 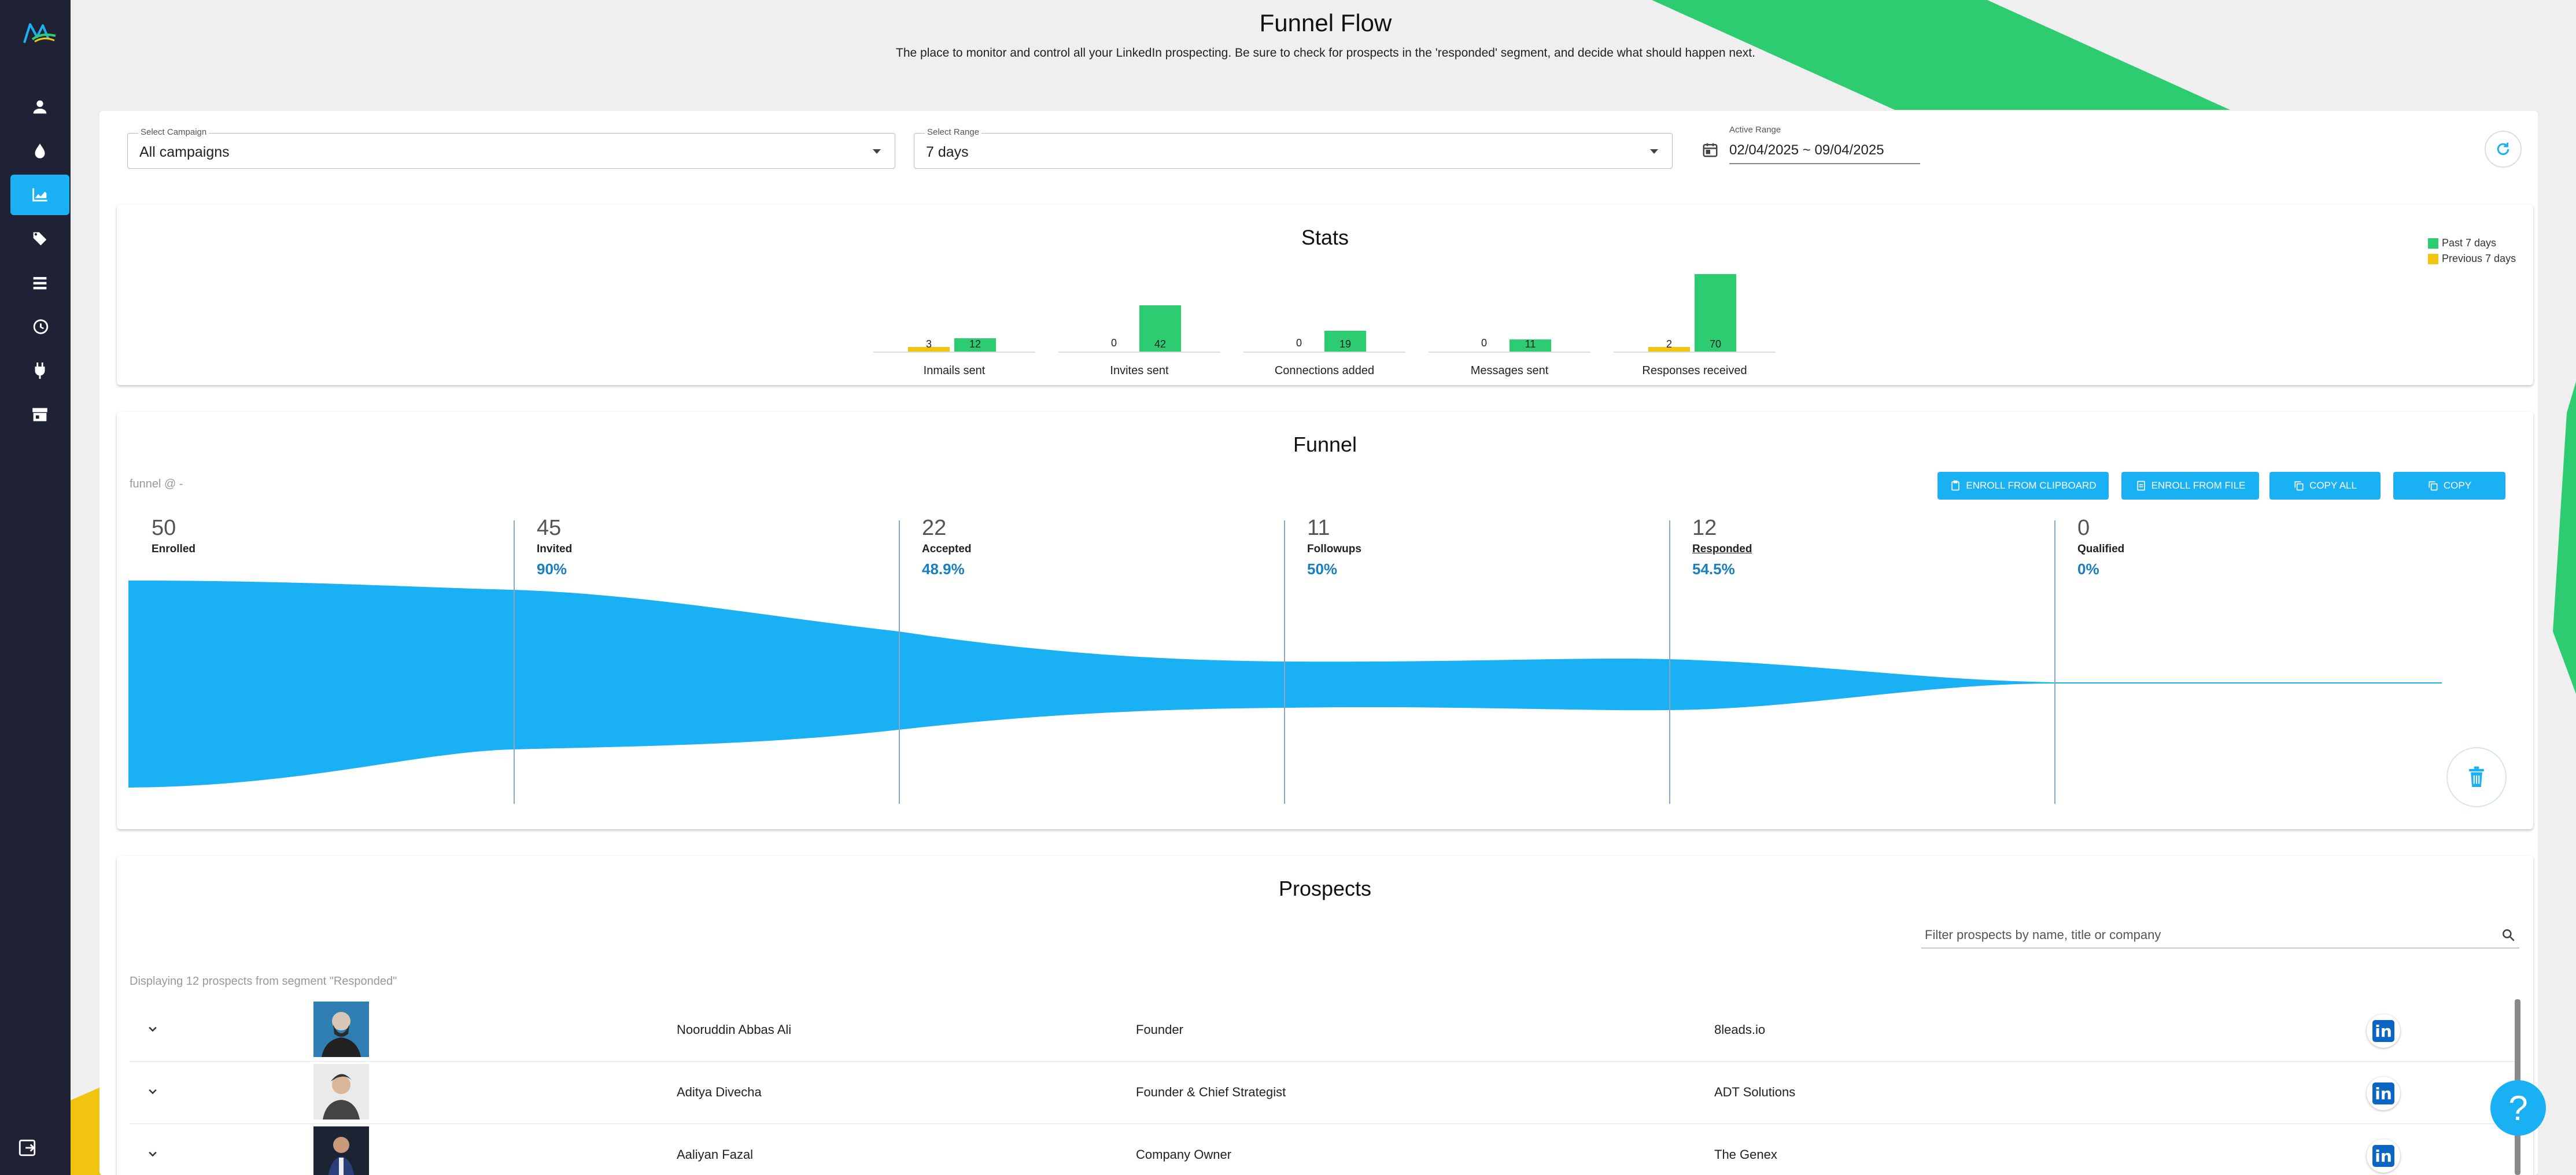 What do you see at coordinates (35, 587) in the screenshot?
I see `sidebar` at bounding box center [35, 587].